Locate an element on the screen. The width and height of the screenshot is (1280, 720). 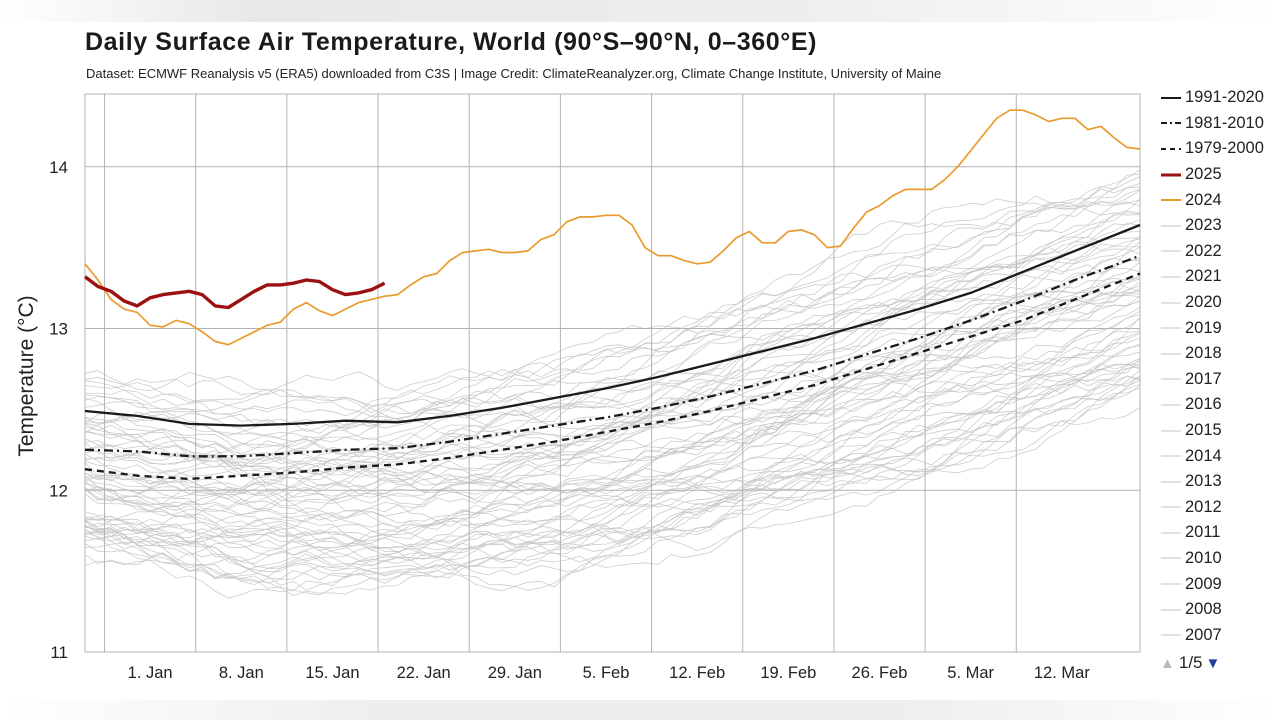
top-edge-shadow is located at coordinates (640, 11).